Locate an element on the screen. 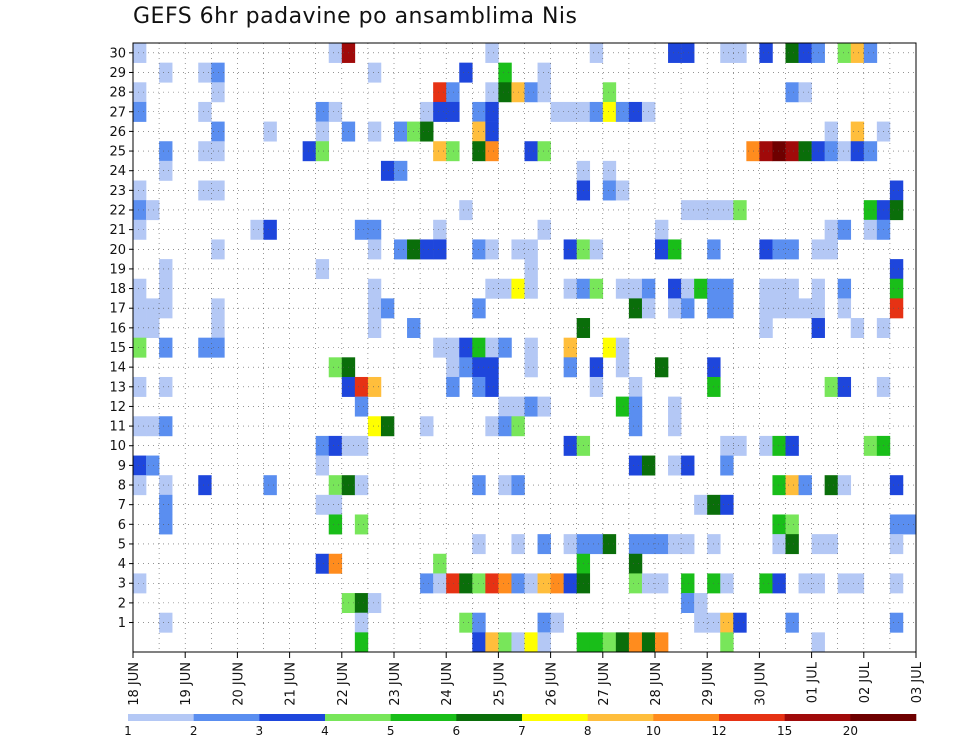 The width and height of the screenshot is (960, 742). y-tick-label: 18 is located at coordinates (117, 289).